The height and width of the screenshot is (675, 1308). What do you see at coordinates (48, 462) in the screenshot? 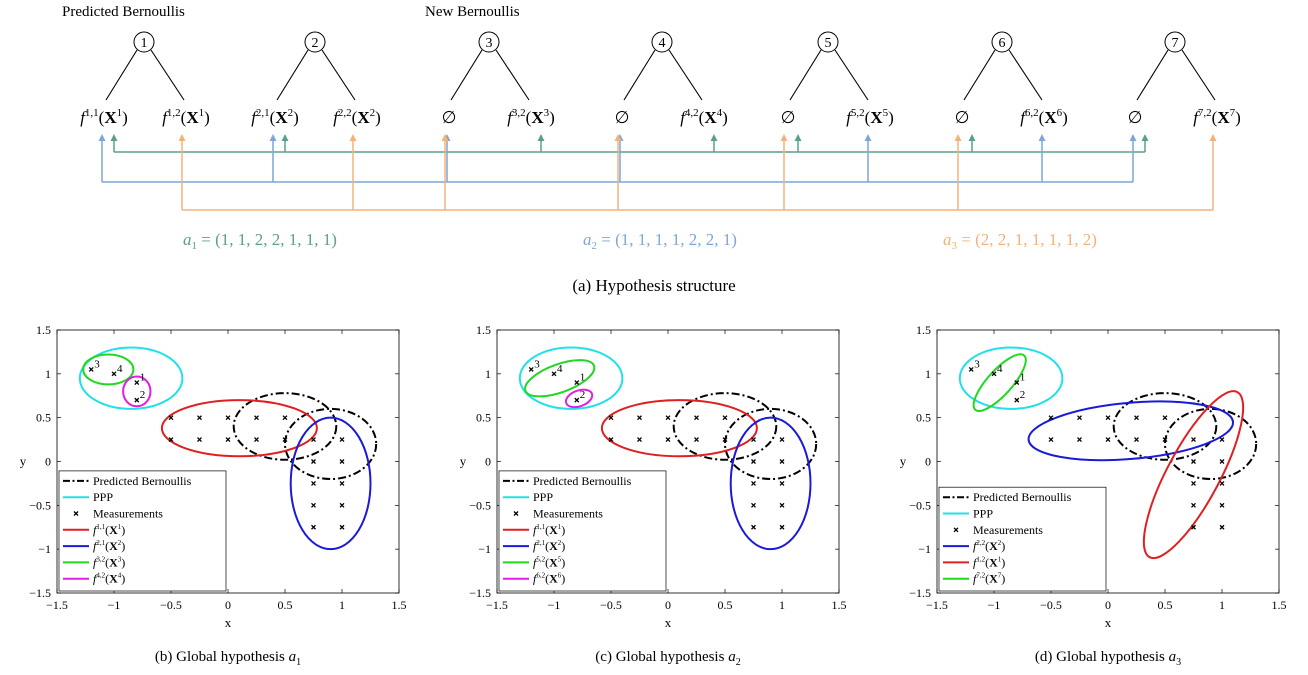
I see `y-tick-label: 0` at bounding box center [48, 462].